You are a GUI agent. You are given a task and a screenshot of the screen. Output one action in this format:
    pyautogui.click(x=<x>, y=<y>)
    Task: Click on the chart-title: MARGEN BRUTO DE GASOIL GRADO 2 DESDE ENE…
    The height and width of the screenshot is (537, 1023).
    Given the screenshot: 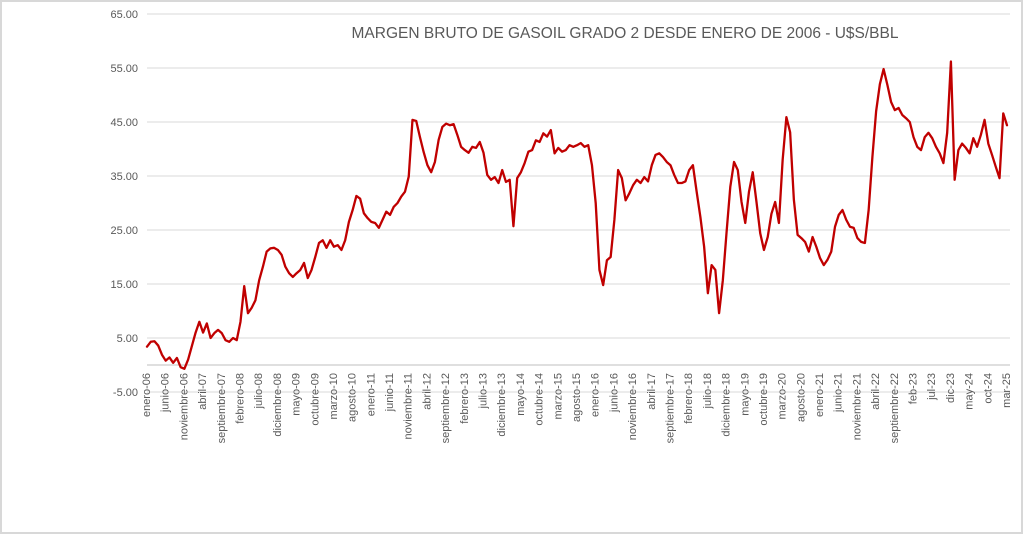 What is the action you would take?
    pyautogui.click(x=625, y=33)
    